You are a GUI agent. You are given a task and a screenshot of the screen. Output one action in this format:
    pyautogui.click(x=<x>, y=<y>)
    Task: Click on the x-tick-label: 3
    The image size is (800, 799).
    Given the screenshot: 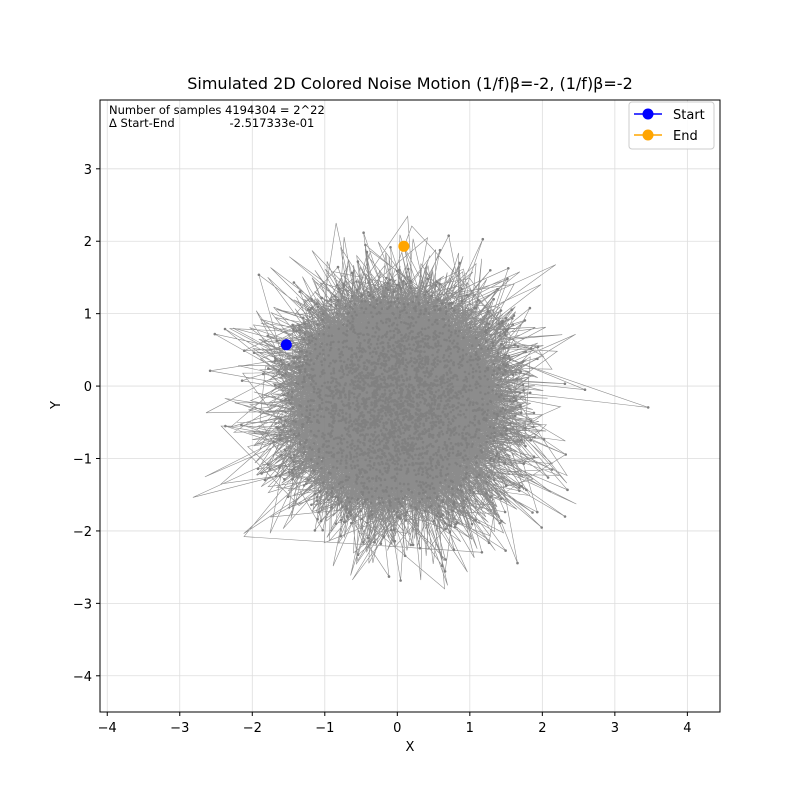 What is the action you would take?
    pyautogui.click(x=615, y=728)
    